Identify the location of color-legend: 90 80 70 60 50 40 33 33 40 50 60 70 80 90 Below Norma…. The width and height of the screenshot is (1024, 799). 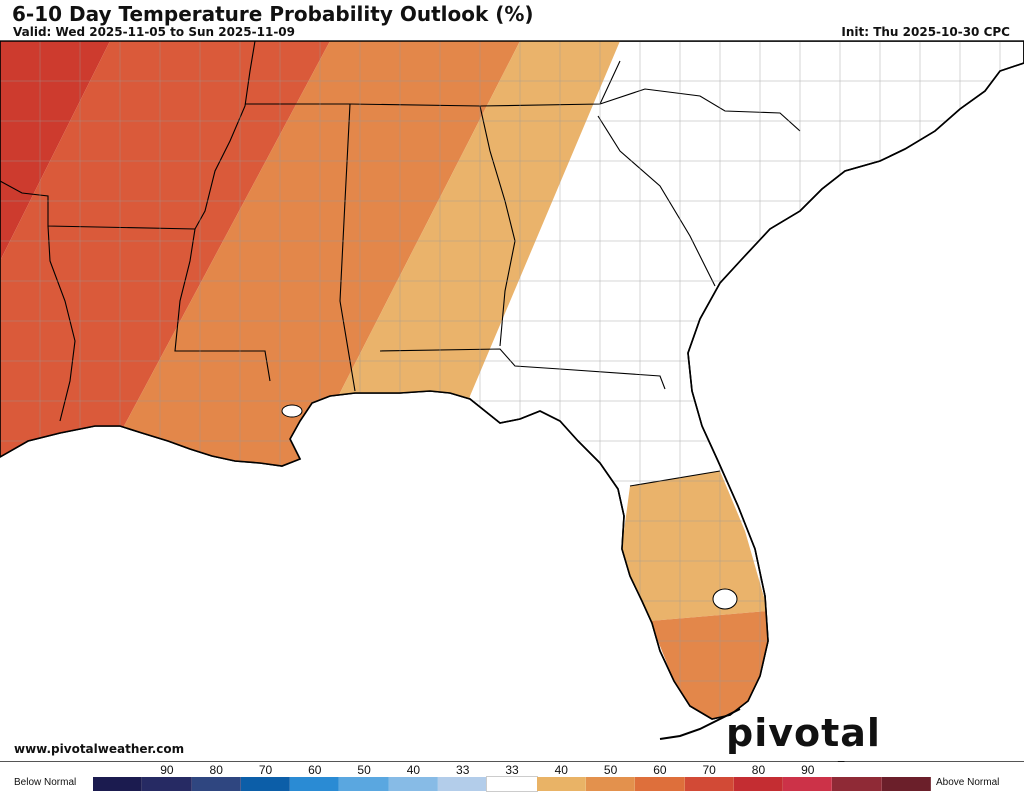
(512, 777).